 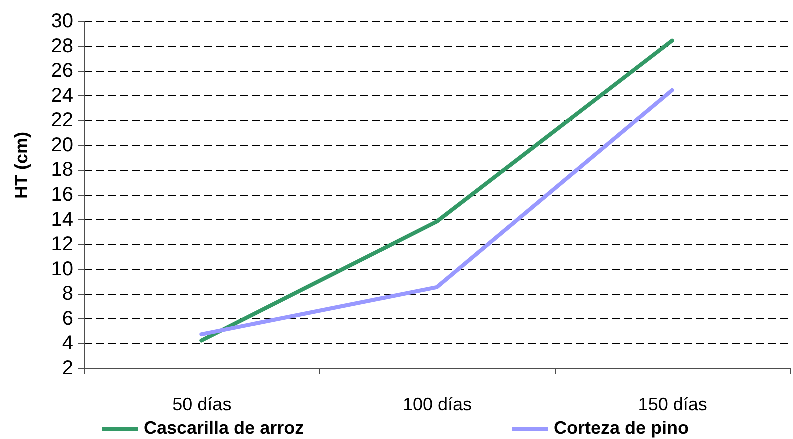 I want to click on x-tick-label: 100 días, so click(x=437, y=404).